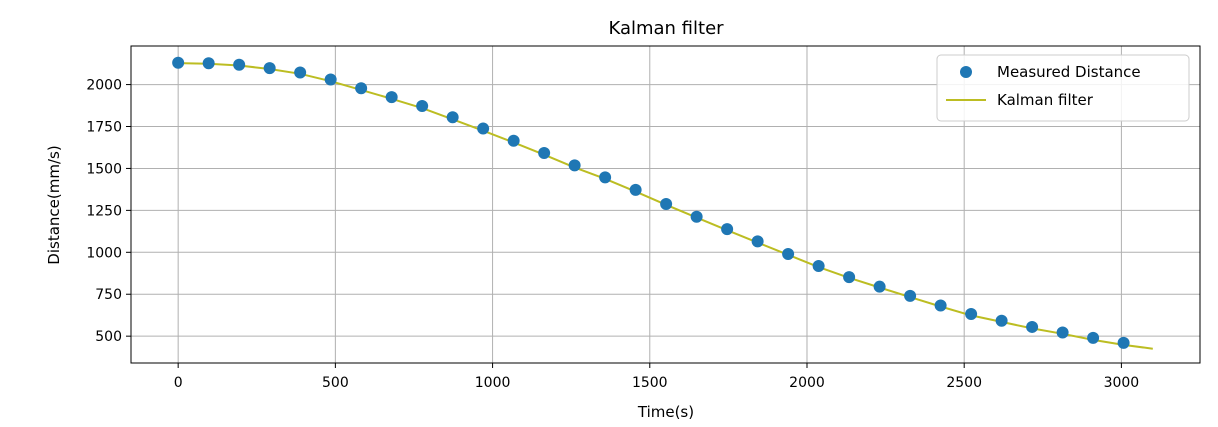 Image resolution: width=1218 pixels, height=427 pixels. Describe the element at coordinates (108, 295) in the screenshot. I see `y-tick-label: 750` at that location.